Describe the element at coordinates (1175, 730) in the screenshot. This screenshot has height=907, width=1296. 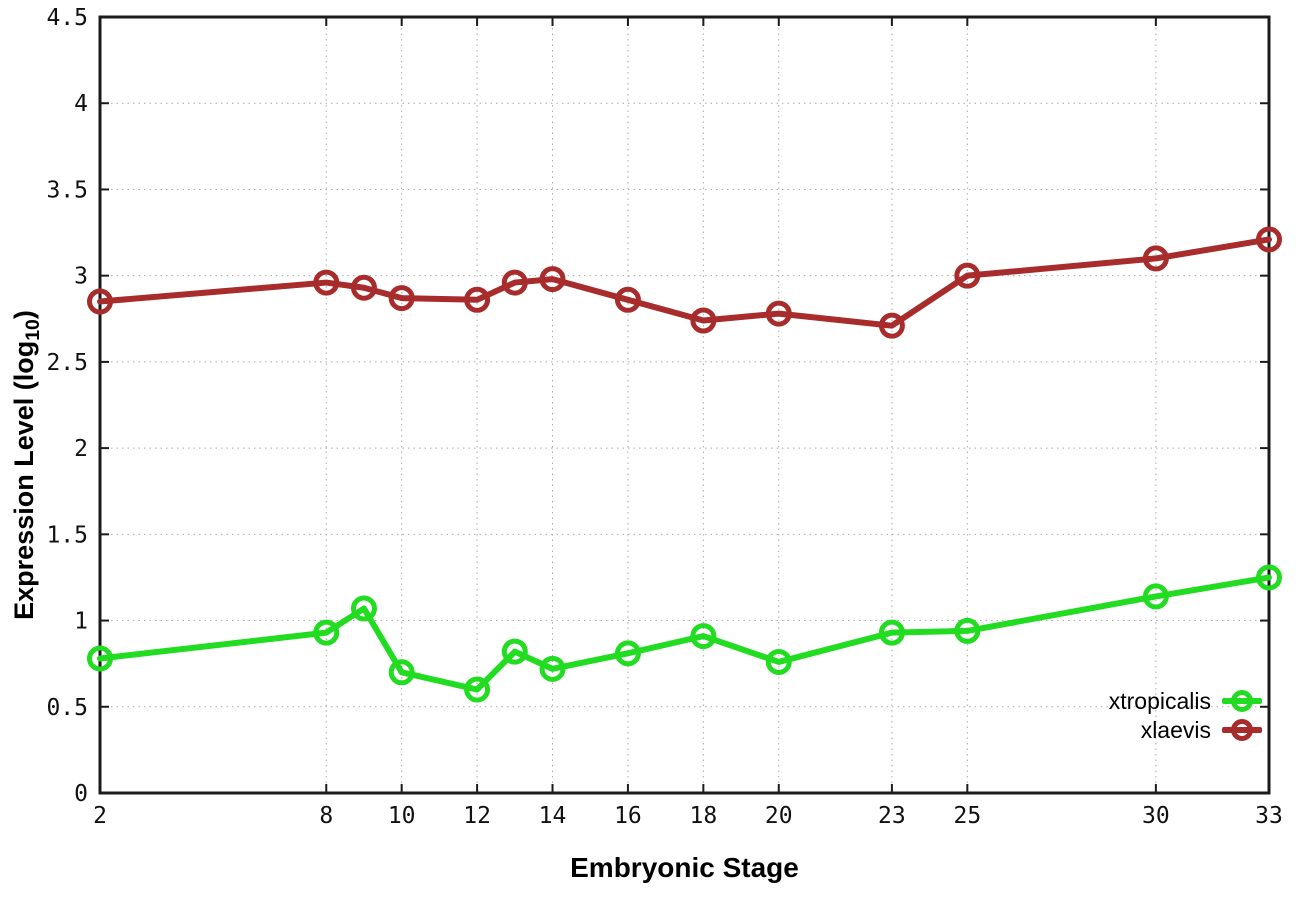
I see `legend-label-xlaevis: xlaevis` at that location.